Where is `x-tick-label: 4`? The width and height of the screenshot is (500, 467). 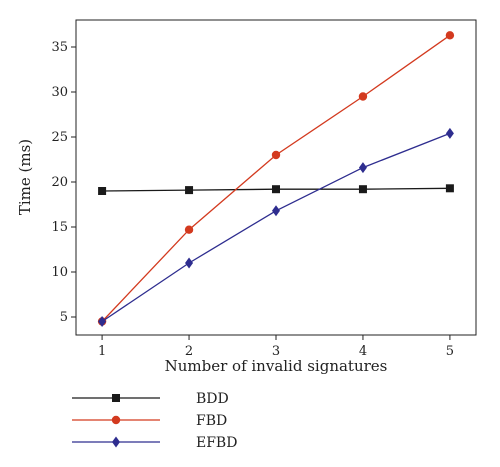 x-tick-label: 4 is located at coordinates (363, 351).